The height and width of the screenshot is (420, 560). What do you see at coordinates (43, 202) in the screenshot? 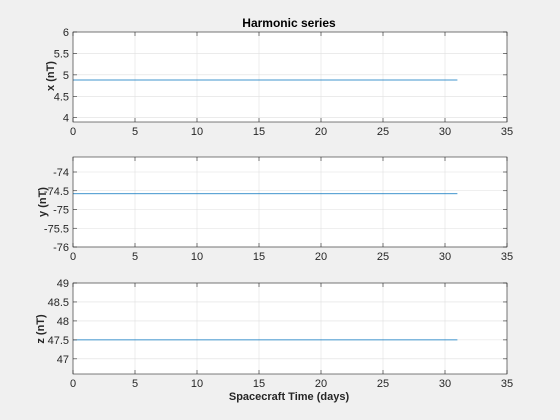
I see `y-axis-label-y: y (nT)` at bounding box center [43, 202].